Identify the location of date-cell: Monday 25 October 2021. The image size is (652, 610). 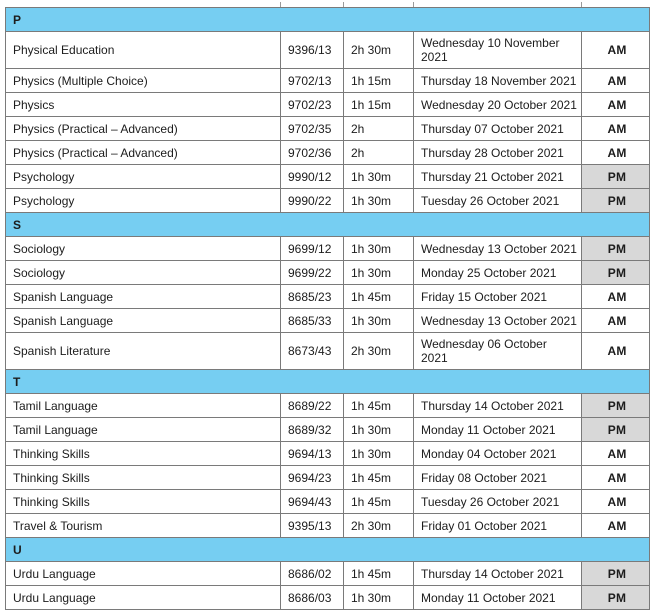
(497, 272).